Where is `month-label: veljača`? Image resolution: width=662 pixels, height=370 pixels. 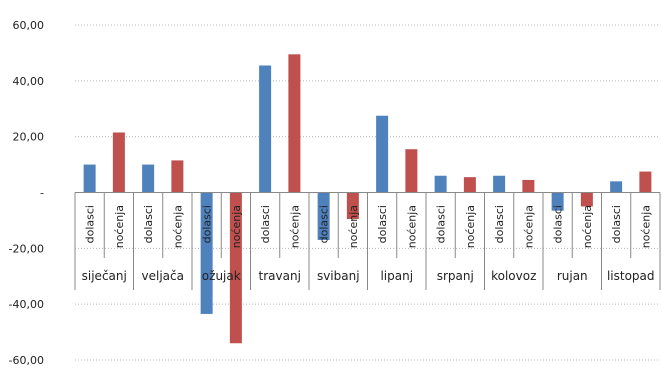 month-label: veljača is located at coordinates (163, 276).